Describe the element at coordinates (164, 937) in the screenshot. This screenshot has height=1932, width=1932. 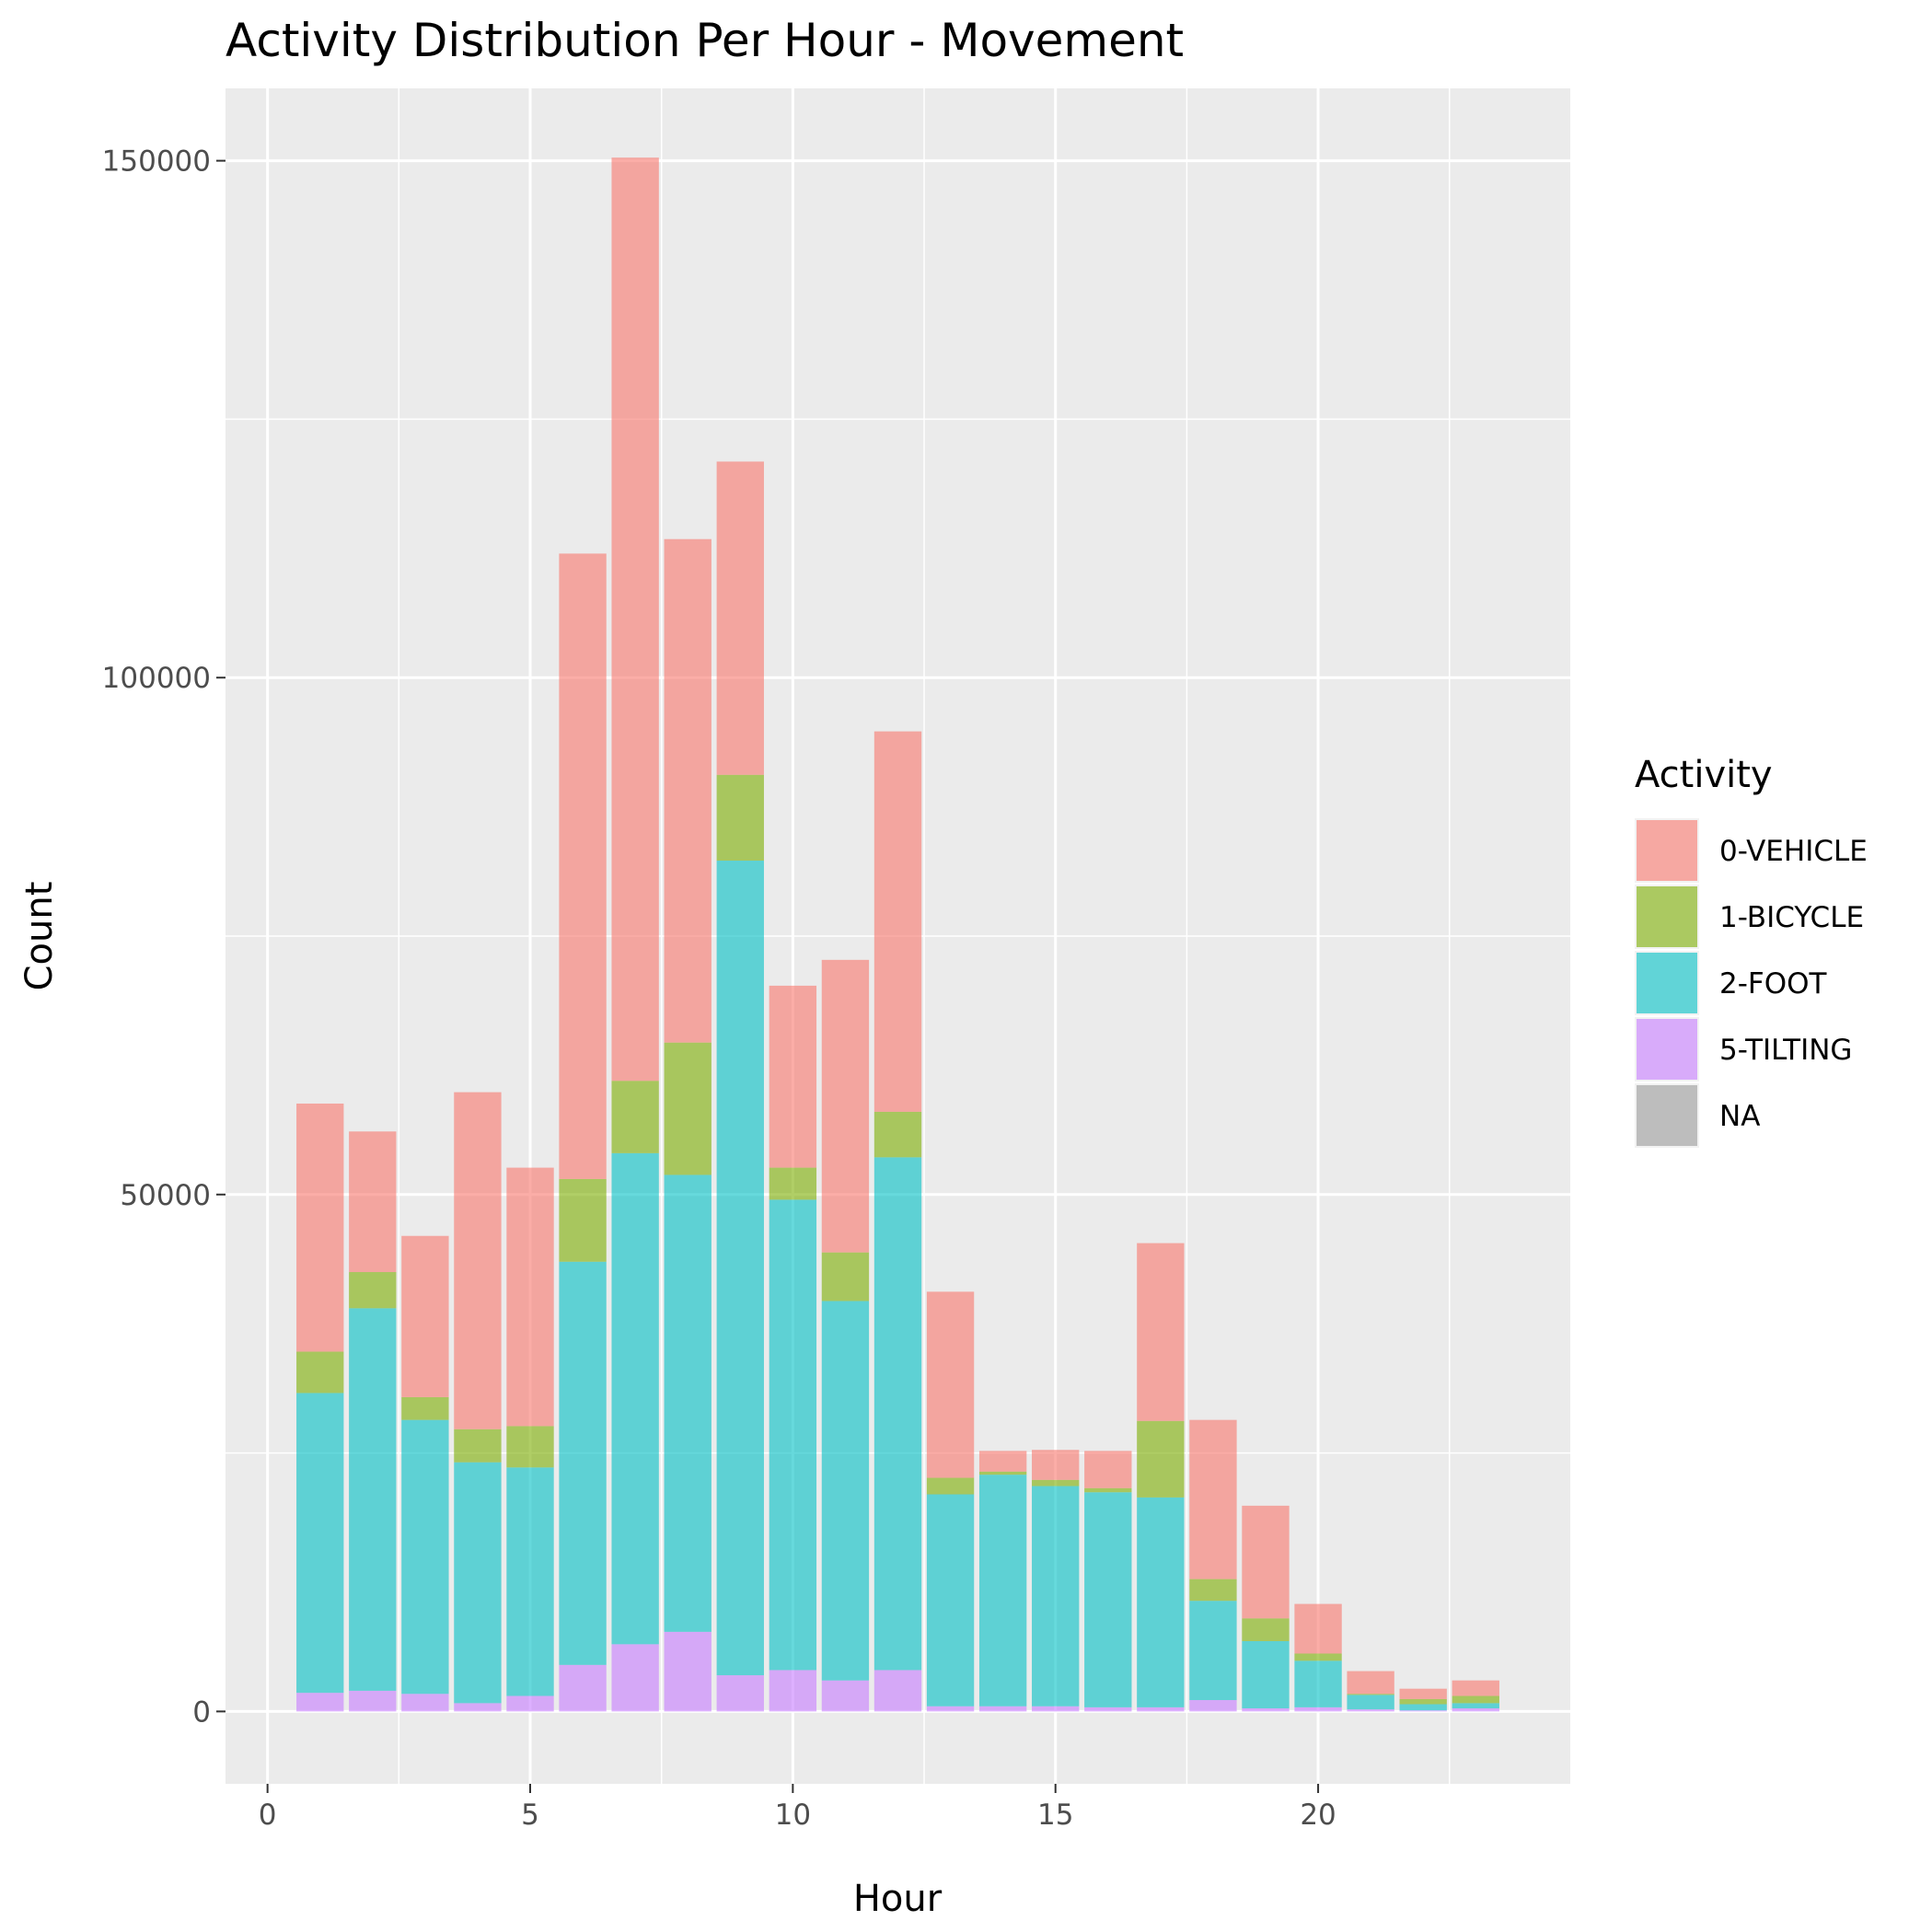
I see `y-axis: 0 50000 100000 150000` at that location.